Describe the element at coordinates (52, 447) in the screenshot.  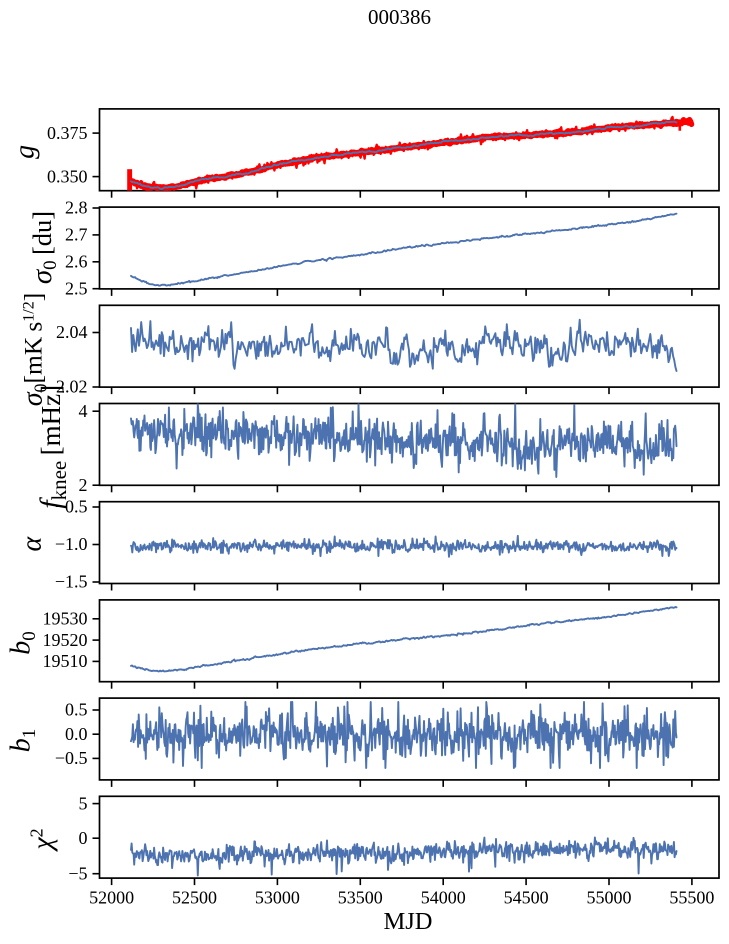
I see `svg-text: fknee [mHz]` at that location.